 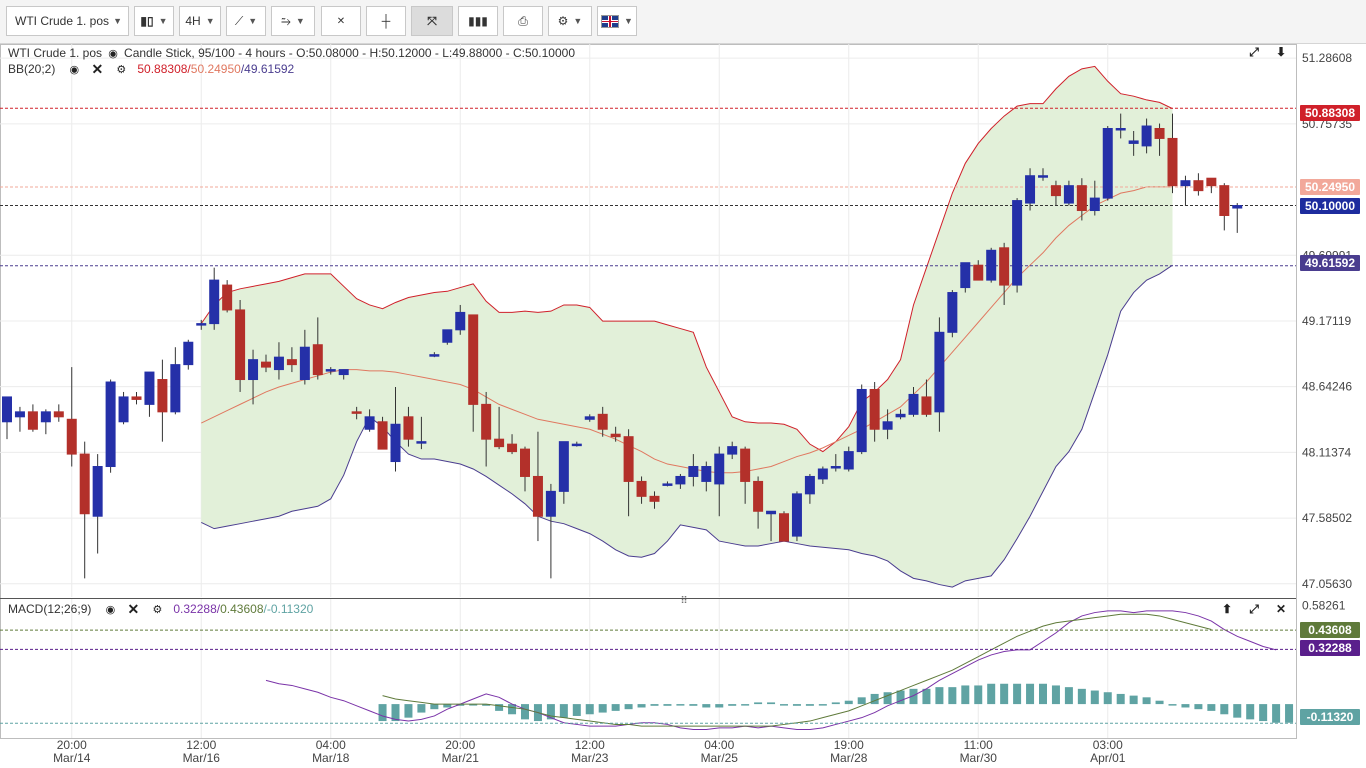 What do you see at coordinates (1254, 51) in the screenshot?
I see `maximize-panel-button: ⤢` at bounding box center [1254, 51].